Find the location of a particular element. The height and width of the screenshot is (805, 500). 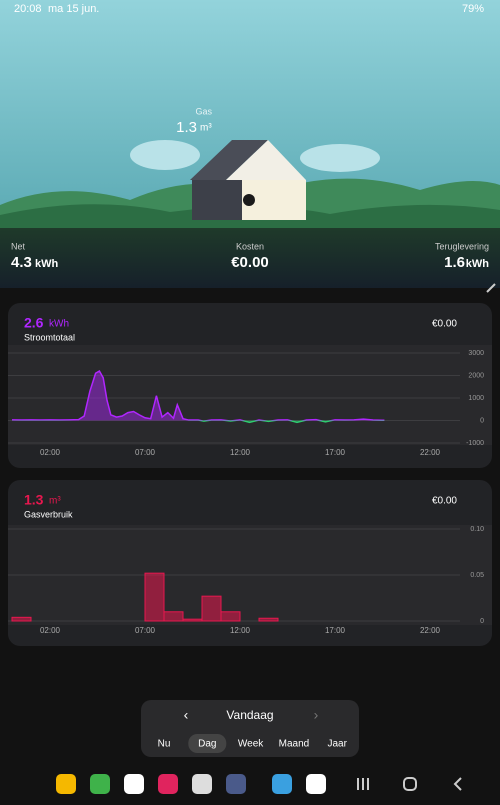

return-value: 1.6 is located at coordinates (454, 262).